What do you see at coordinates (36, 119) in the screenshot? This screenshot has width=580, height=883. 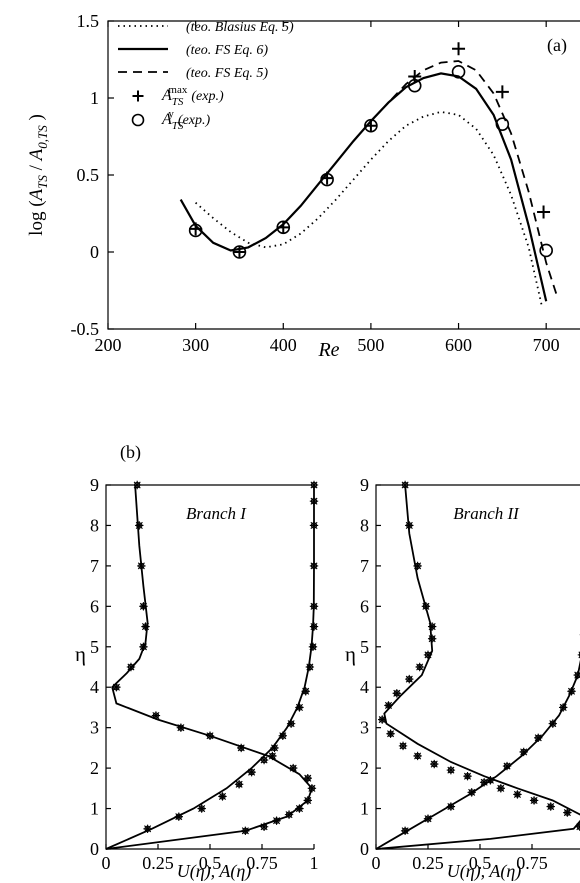 I see `y-label-part: )` at bounding box center [36, 119].